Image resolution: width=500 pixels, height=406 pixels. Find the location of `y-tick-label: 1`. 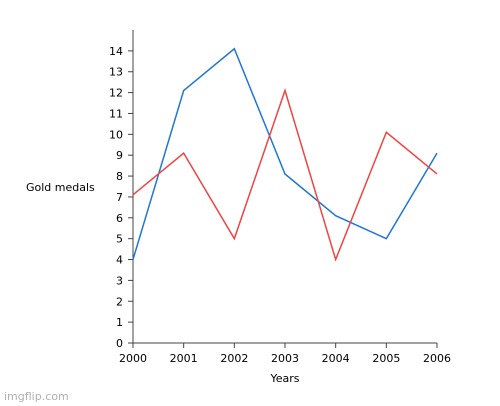

y-tick-label: 1 is located at coordinates (119, 322).